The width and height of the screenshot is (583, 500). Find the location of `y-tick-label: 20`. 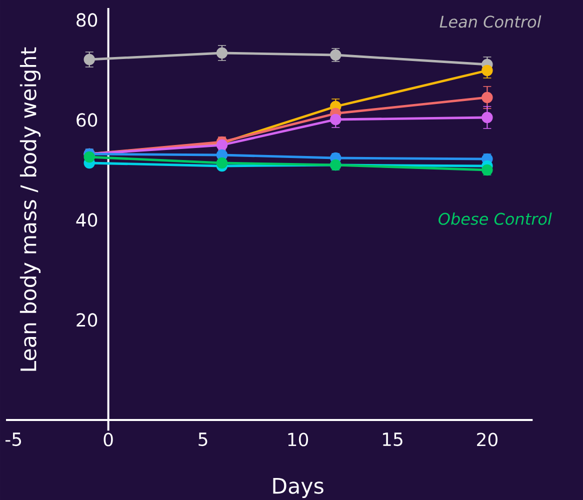

y-tick-label: 20 is located at coordinates (87, 320).